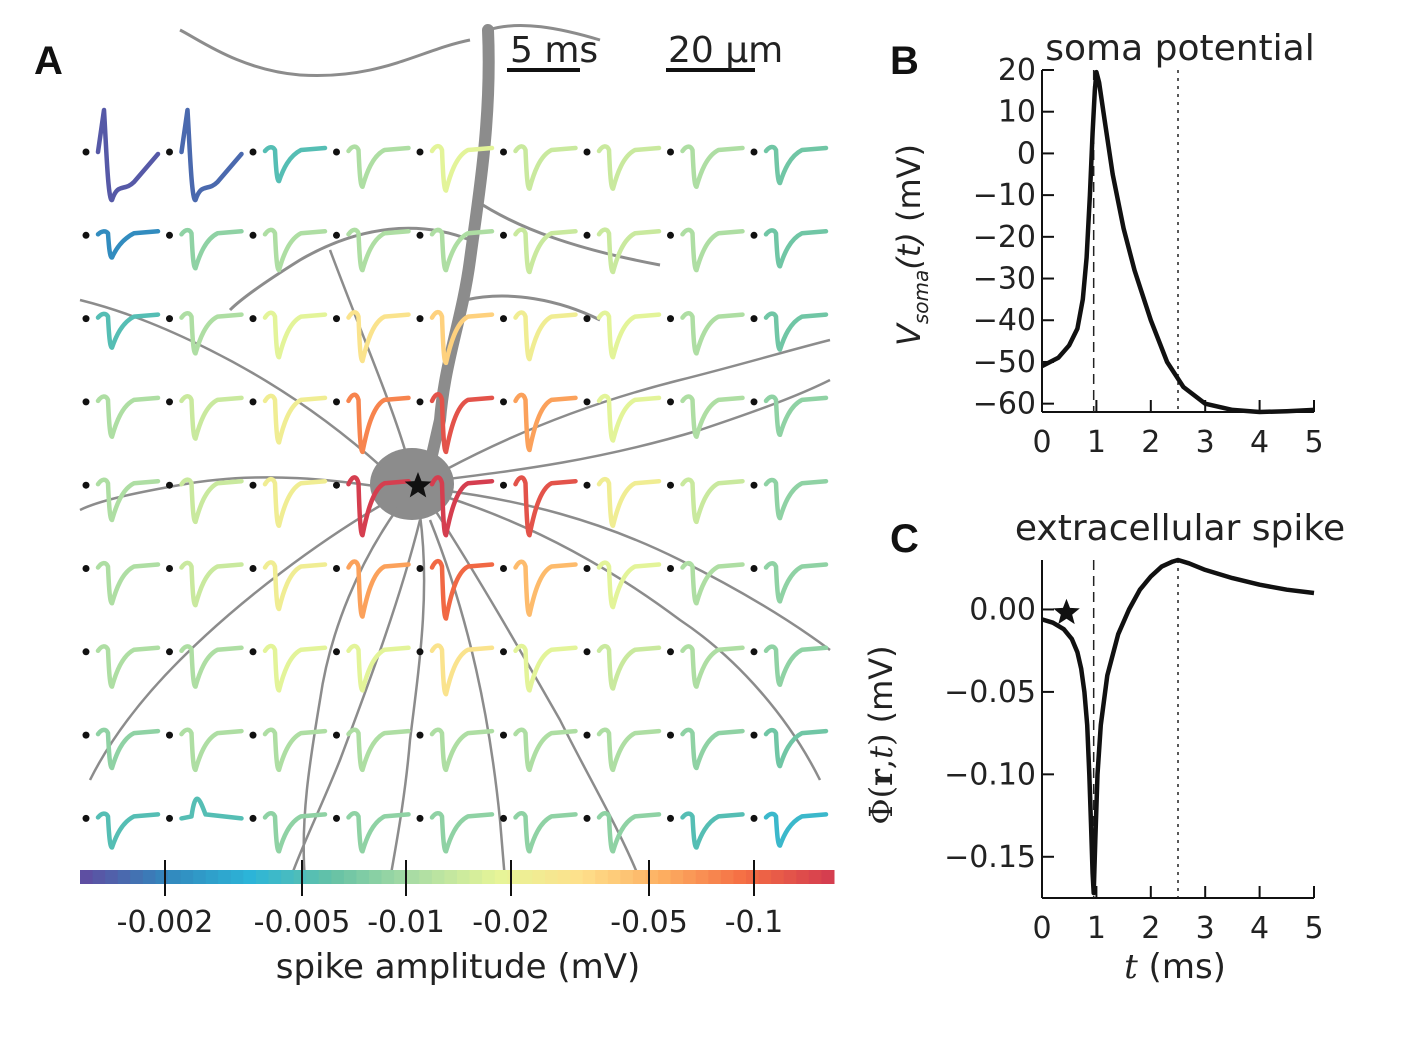  I want to click on x-tick-label: 0, so click(1041, 442).